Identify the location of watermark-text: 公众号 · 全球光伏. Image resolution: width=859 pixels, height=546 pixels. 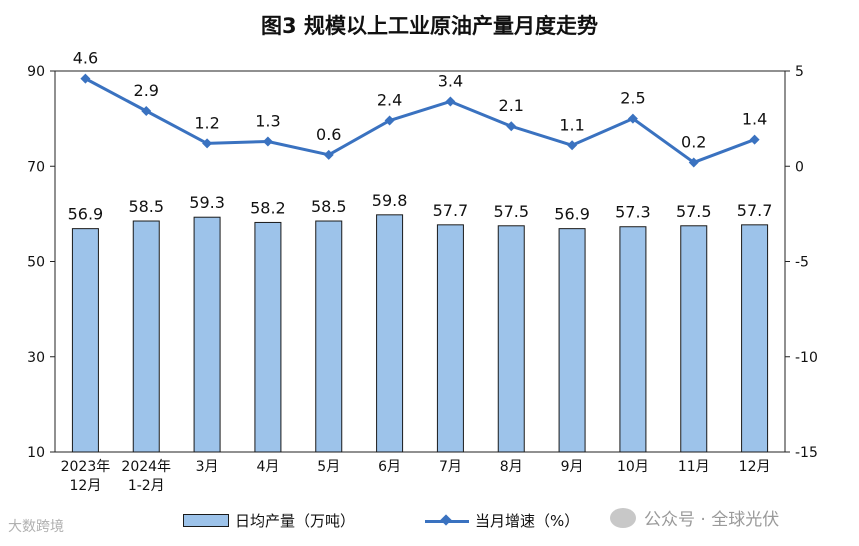
(712, 520).